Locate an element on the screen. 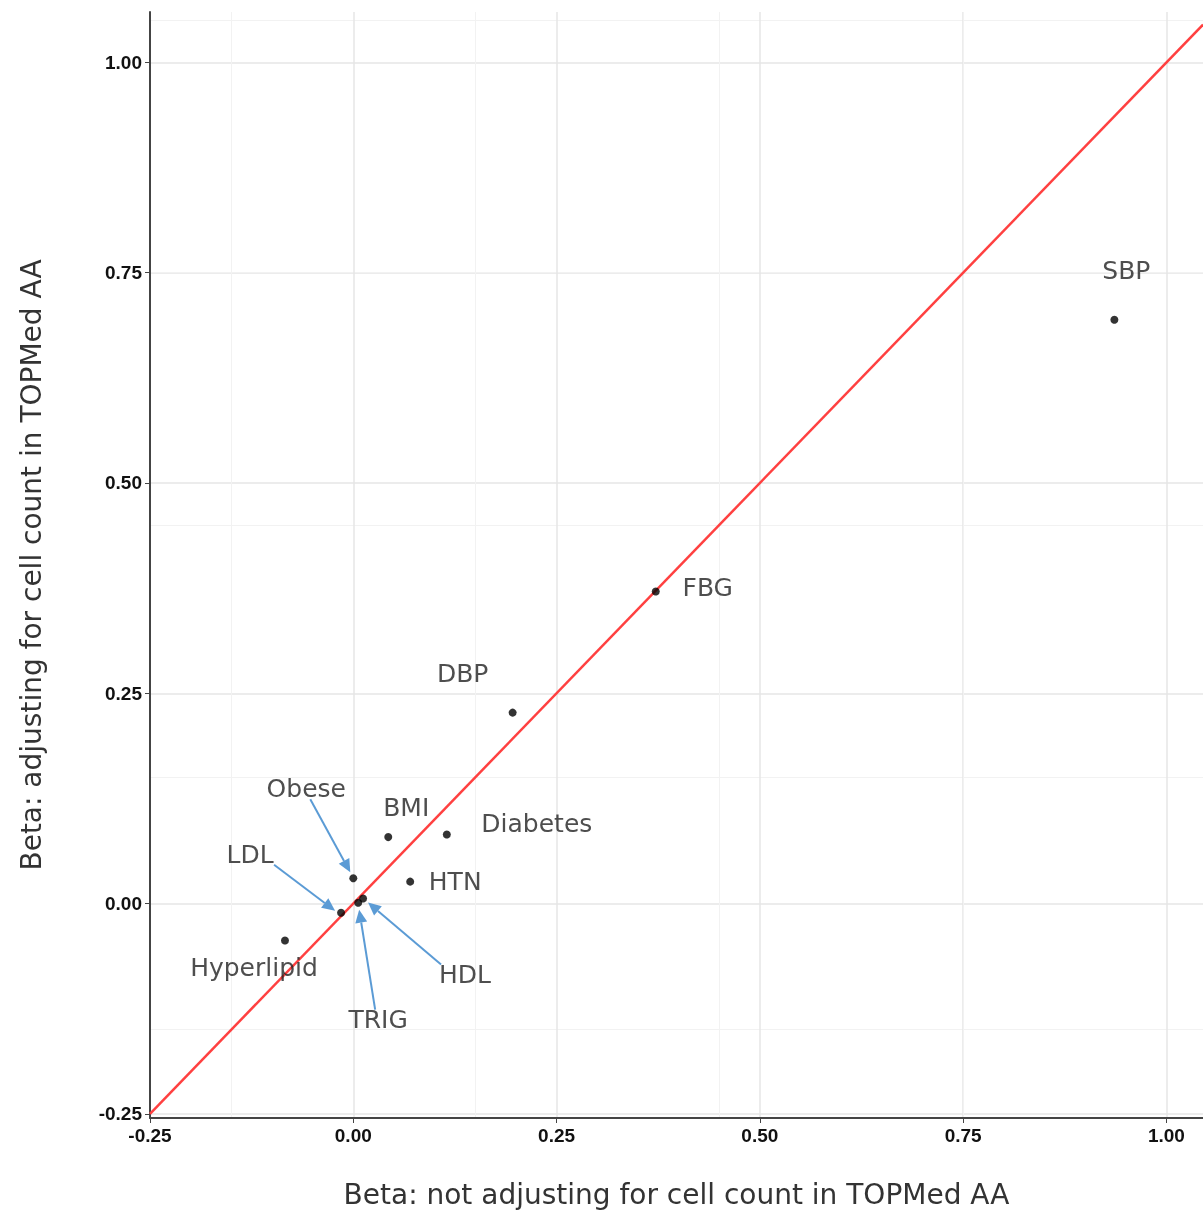 The height and width of the screenshot is (1224, 1203). x-axis-title: Beta: not adjusting for cell count in TOPMed AA is located at coordinates (676, 1194).